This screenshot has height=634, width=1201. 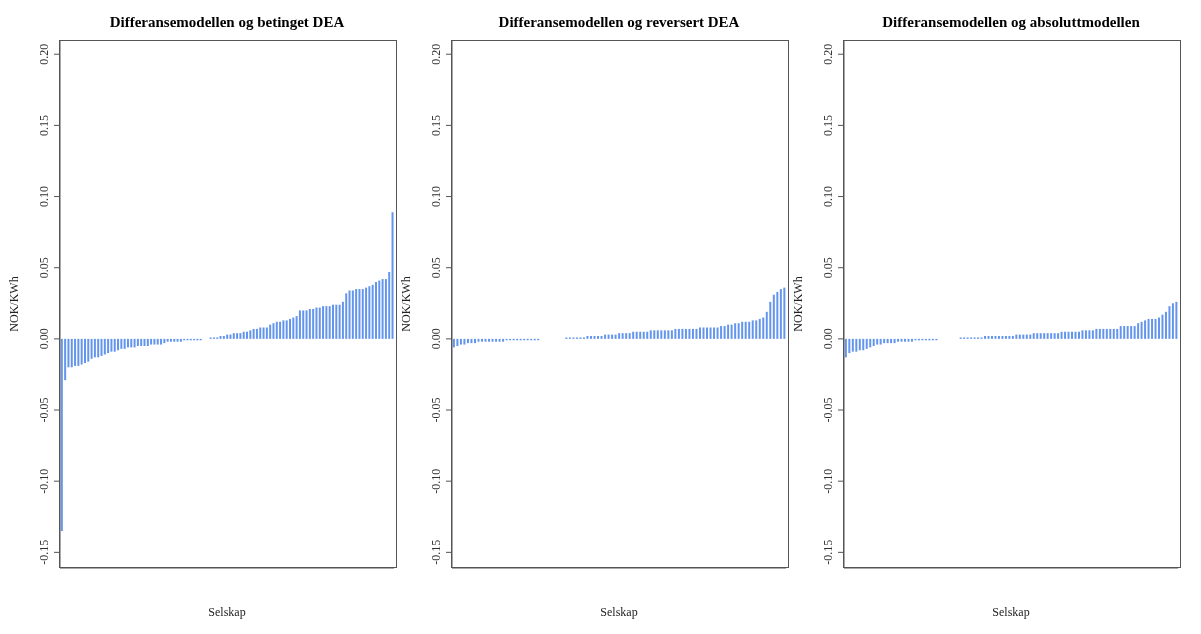 What do you see at coordinates (1011, 22) in the screenshot?
I see `chart-title: Differansemodellen og absoluttmodellen` at bounding box center [1011, 22].